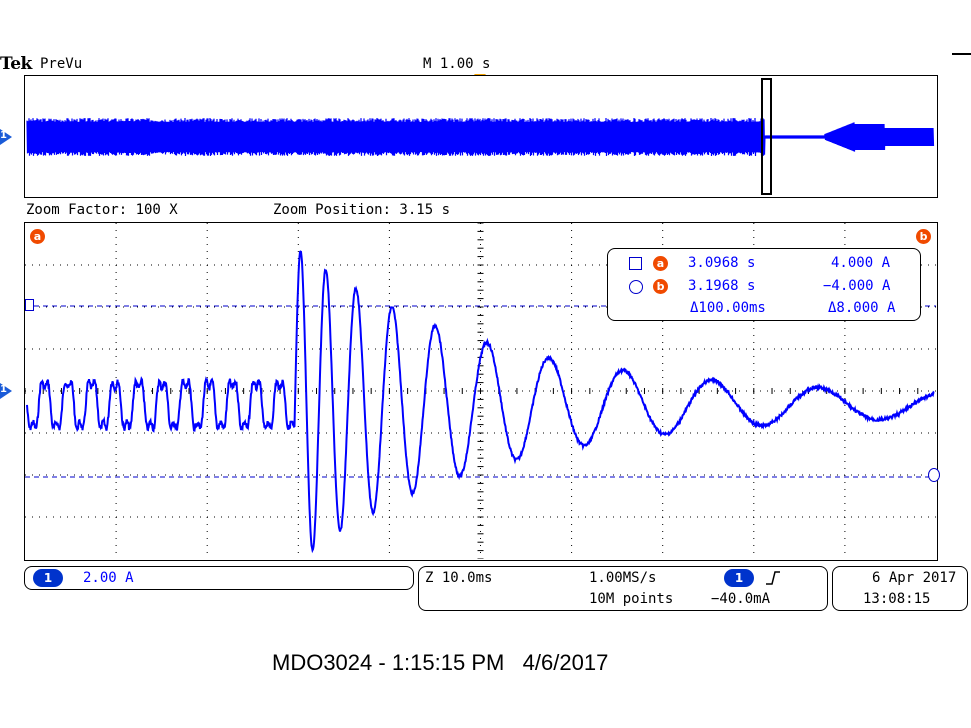 This screenshot has width=971, height=728. What do you see at coordinates (862, 308) in the screenshot?
I see `cursor-delta-value: Δ8.000 A` at bounding box center [862, 308].